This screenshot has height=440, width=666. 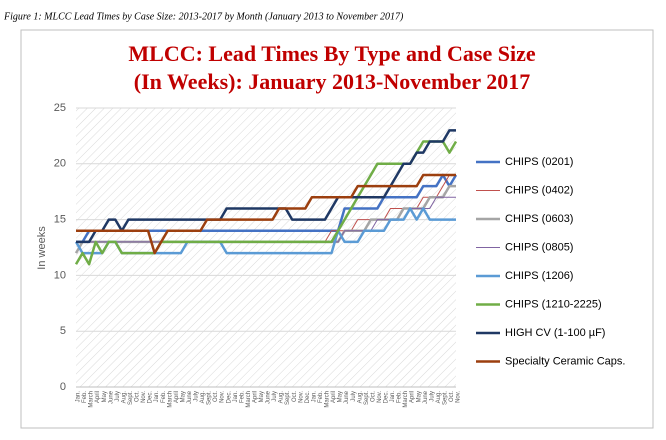 What do you see at coordinates (60, 220) in the screenshot?
I see `y-tick-label: 15` at bounding box center [60, 220].